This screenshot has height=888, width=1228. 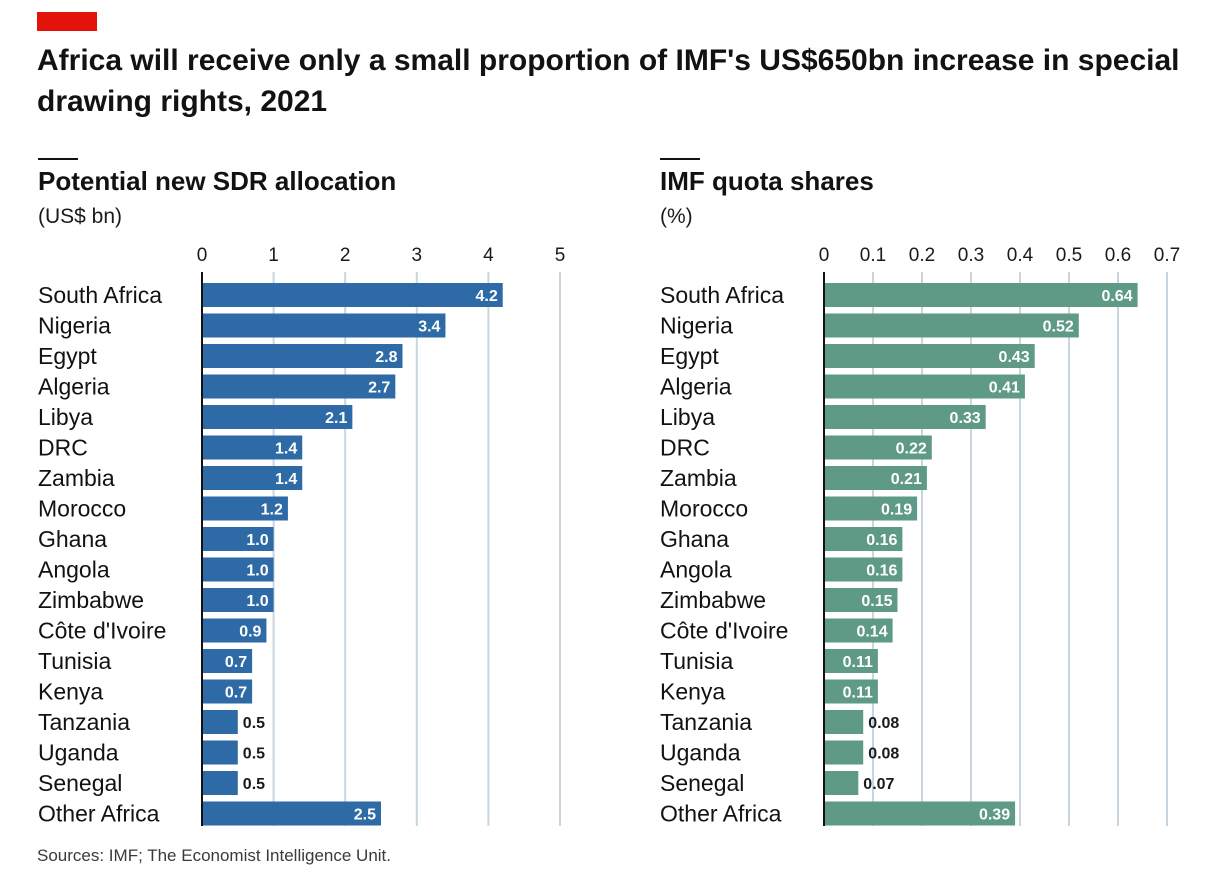 I want to click on sdr-value-label: 2.7, so click(x=379, y=388).